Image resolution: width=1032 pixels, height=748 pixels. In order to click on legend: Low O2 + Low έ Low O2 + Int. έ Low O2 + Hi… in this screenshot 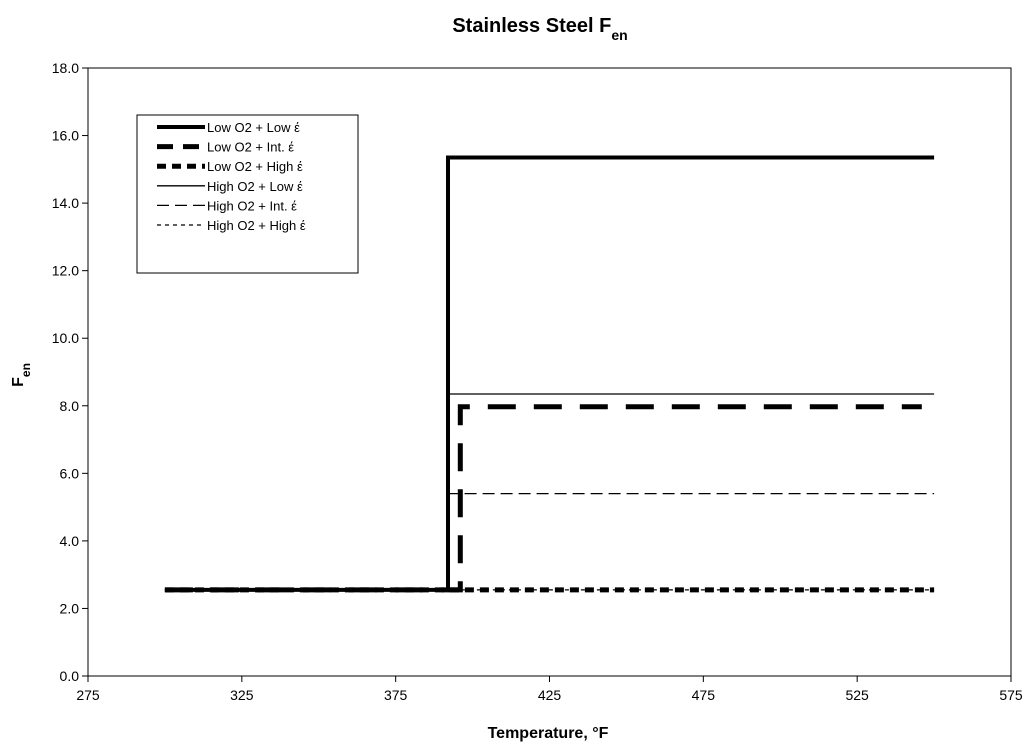, I will do `click(247, 194)`.